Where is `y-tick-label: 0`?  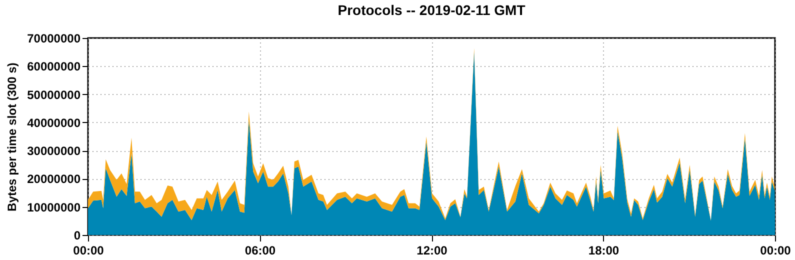
y-tick-label: 0 is located at coordinates (77, 235).